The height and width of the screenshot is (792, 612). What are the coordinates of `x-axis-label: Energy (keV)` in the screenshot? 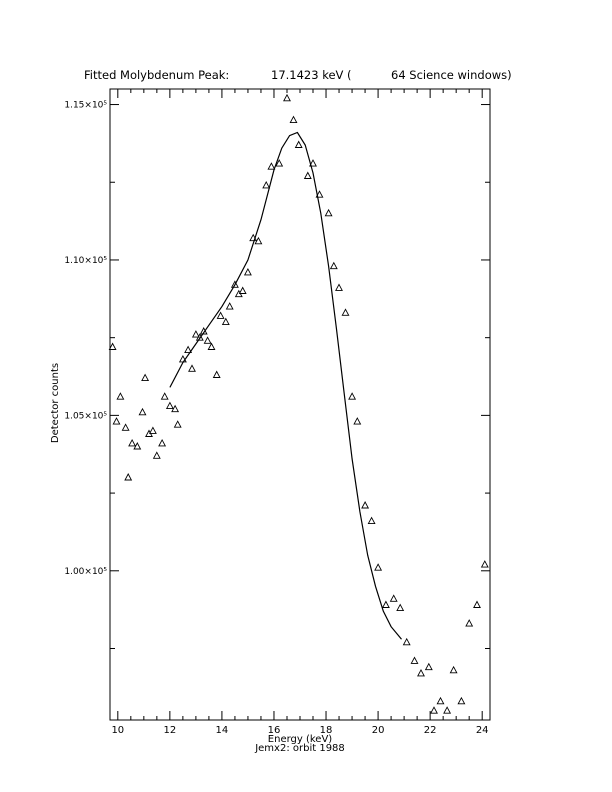 It's located at (300, 739).